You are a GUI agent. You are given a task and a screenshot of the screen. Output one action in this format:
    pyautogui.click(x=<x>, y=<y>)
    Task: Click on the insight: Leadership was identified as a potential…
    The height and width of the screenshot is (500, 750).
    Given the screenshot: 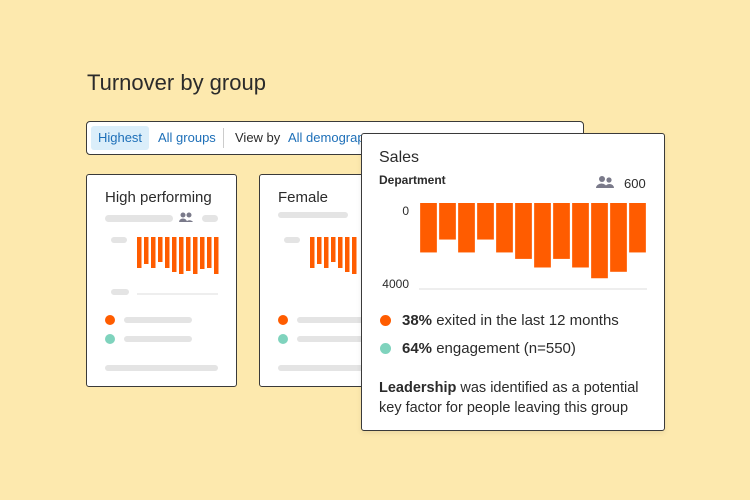 What is the action you would take?
    pyautogui.click(x=509, y=398)
    